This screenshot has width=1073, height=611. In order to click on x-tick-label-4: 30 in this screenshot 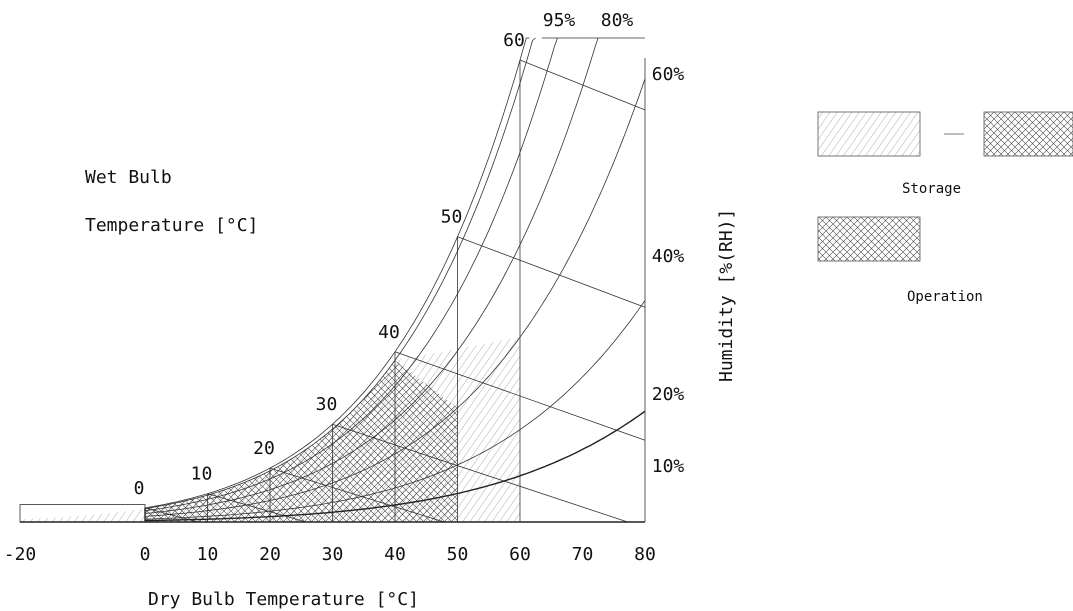, I will do `click(333, 554)`.